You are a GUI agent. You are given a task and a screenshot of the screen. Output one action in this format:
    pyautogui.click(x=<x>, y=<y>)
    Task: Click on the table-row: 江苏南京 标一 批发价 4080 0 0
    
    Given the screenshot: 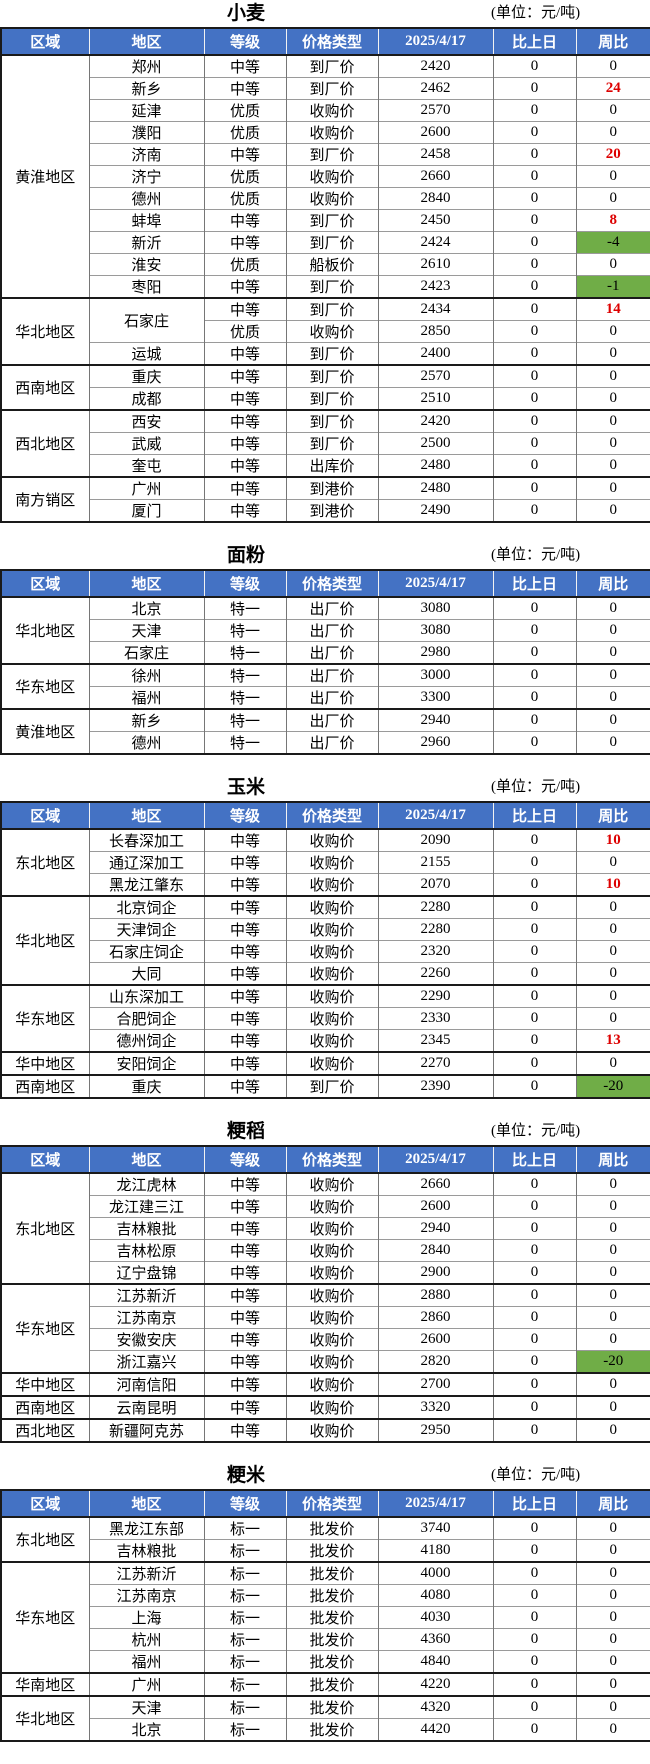 What is the action you would take?
    pyautogui.click(x=325, y=1595)
    